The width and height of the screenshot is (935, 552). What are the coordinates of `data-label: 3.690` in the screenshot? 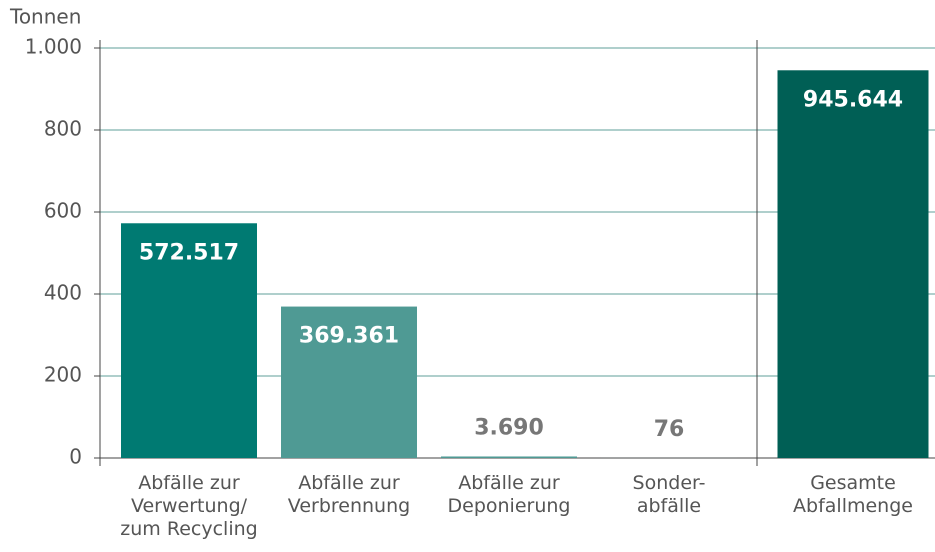 It's located at (509, 427).